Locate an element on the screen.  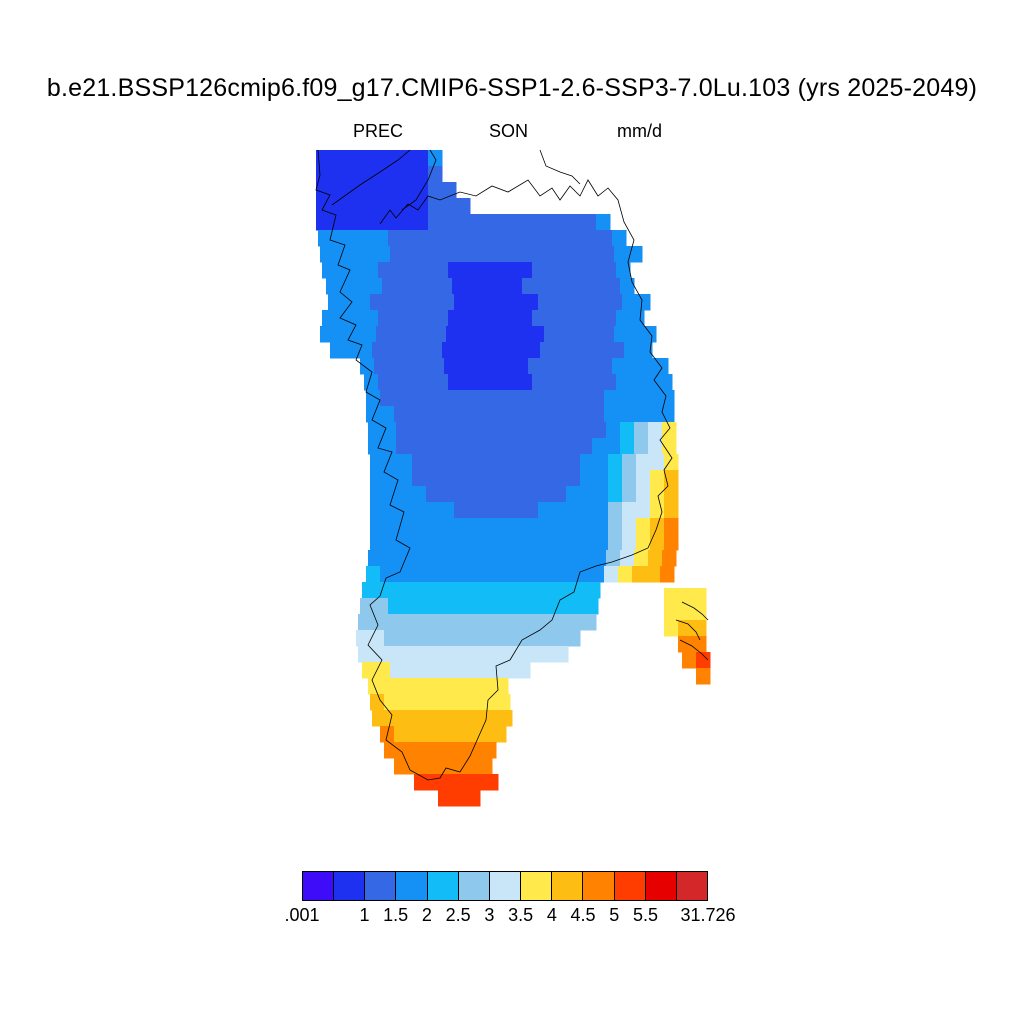
colorbar-tick-label: 1 is located at coordinates (364, 915).